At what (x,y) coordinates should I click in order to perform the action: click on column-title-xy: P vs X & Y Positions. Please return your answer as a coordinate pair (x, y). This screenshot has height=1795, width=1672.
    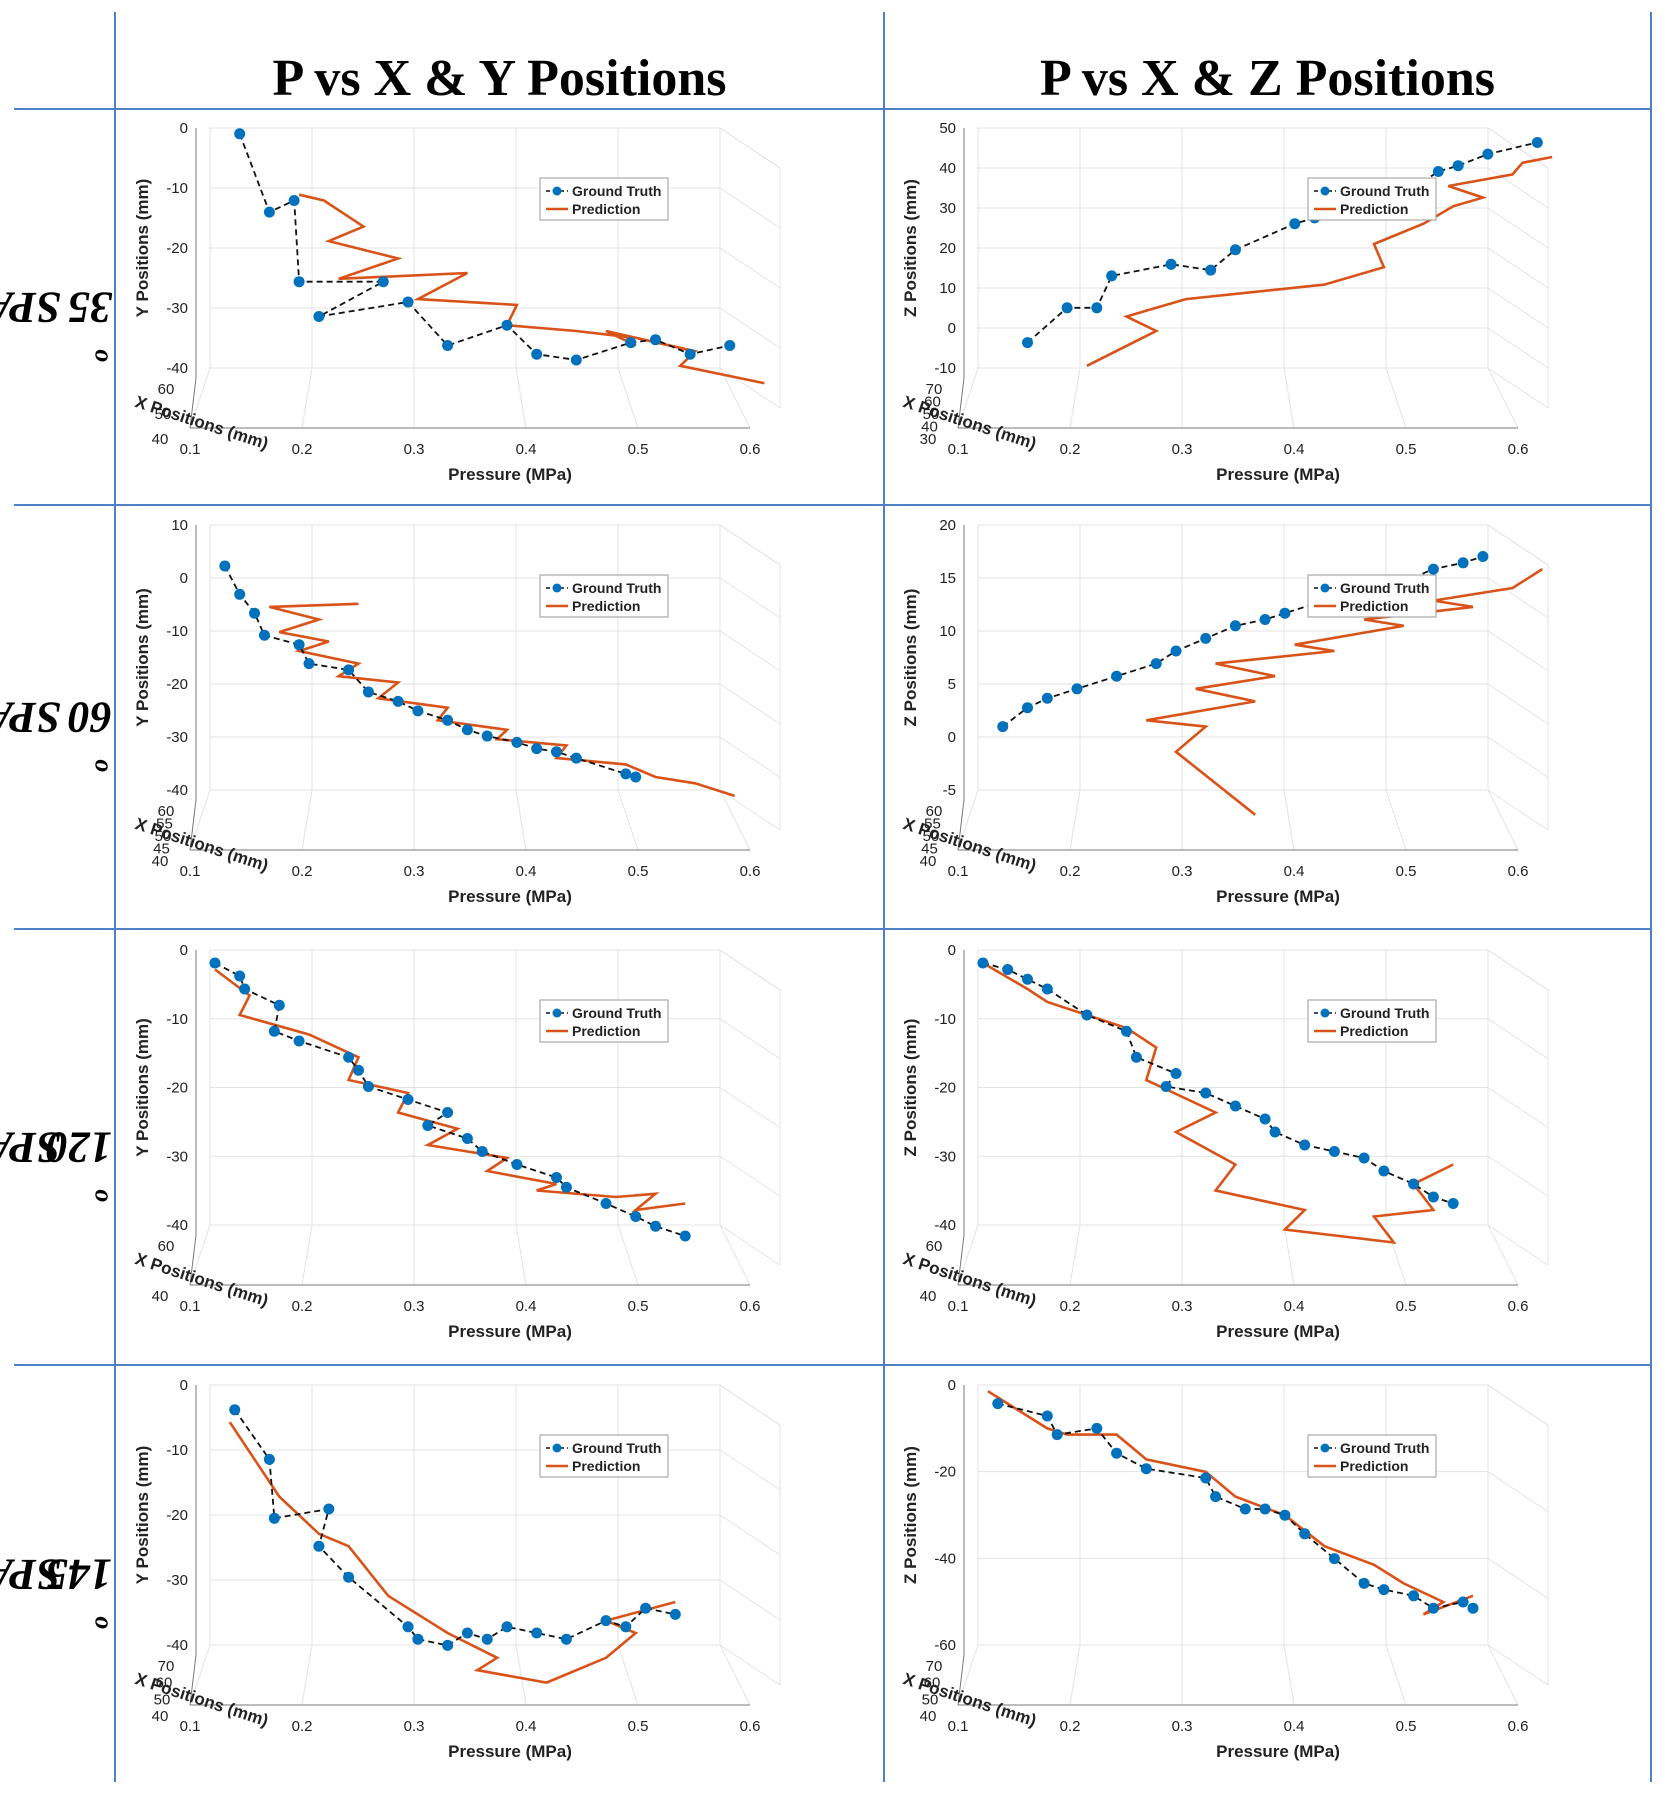
    Looking at the image, I should click on (499, 78).